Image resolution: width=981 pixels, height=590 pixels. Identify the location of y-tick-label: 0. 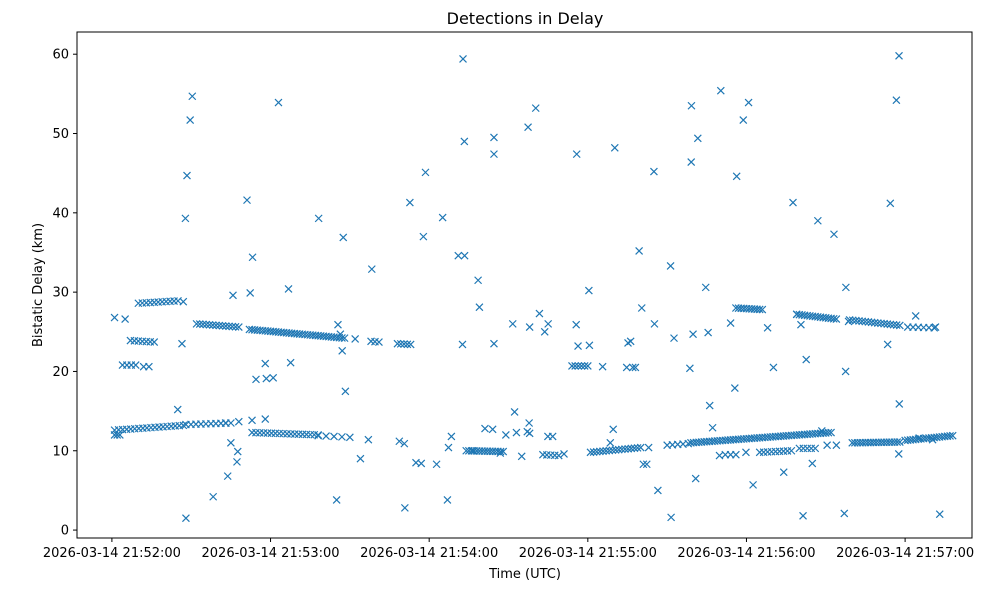
(65, 531).